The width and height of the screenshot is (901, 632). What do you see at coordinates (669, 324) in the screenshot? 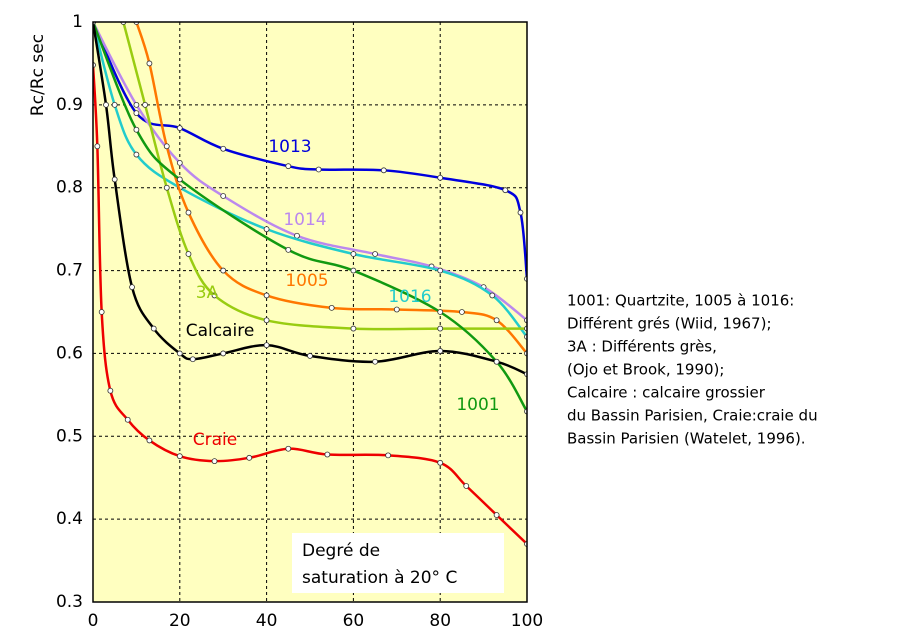
I see `note-line: Différent grés (Wiid, 1967);` at bounding box center [669, 324].